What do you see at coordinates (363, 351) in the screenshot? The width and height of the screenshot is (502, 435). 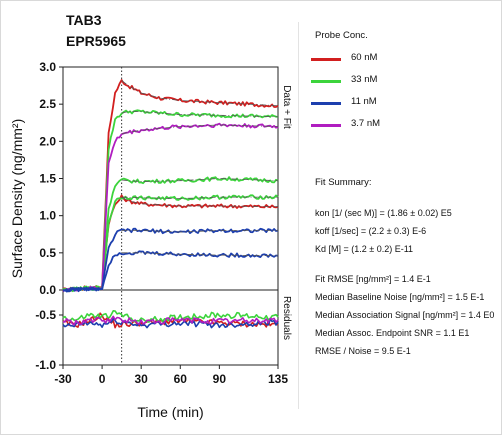 I see `stat-rmse-noise: RMSE / Noise = 9.5 E-1` at bounding box center [363, 351].